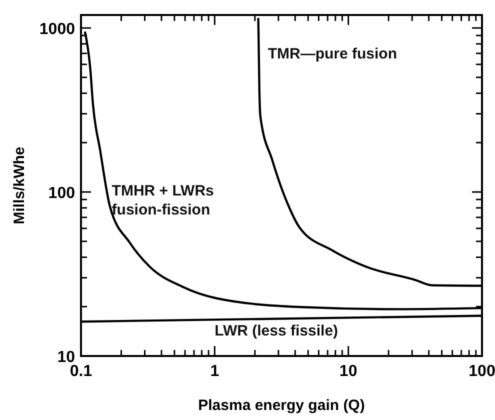 The height and width of the screenshot is (420, 495). Describe the element at coordinates (348, 371) in the screenshot. I see `x-tick-label: 10` at that location.